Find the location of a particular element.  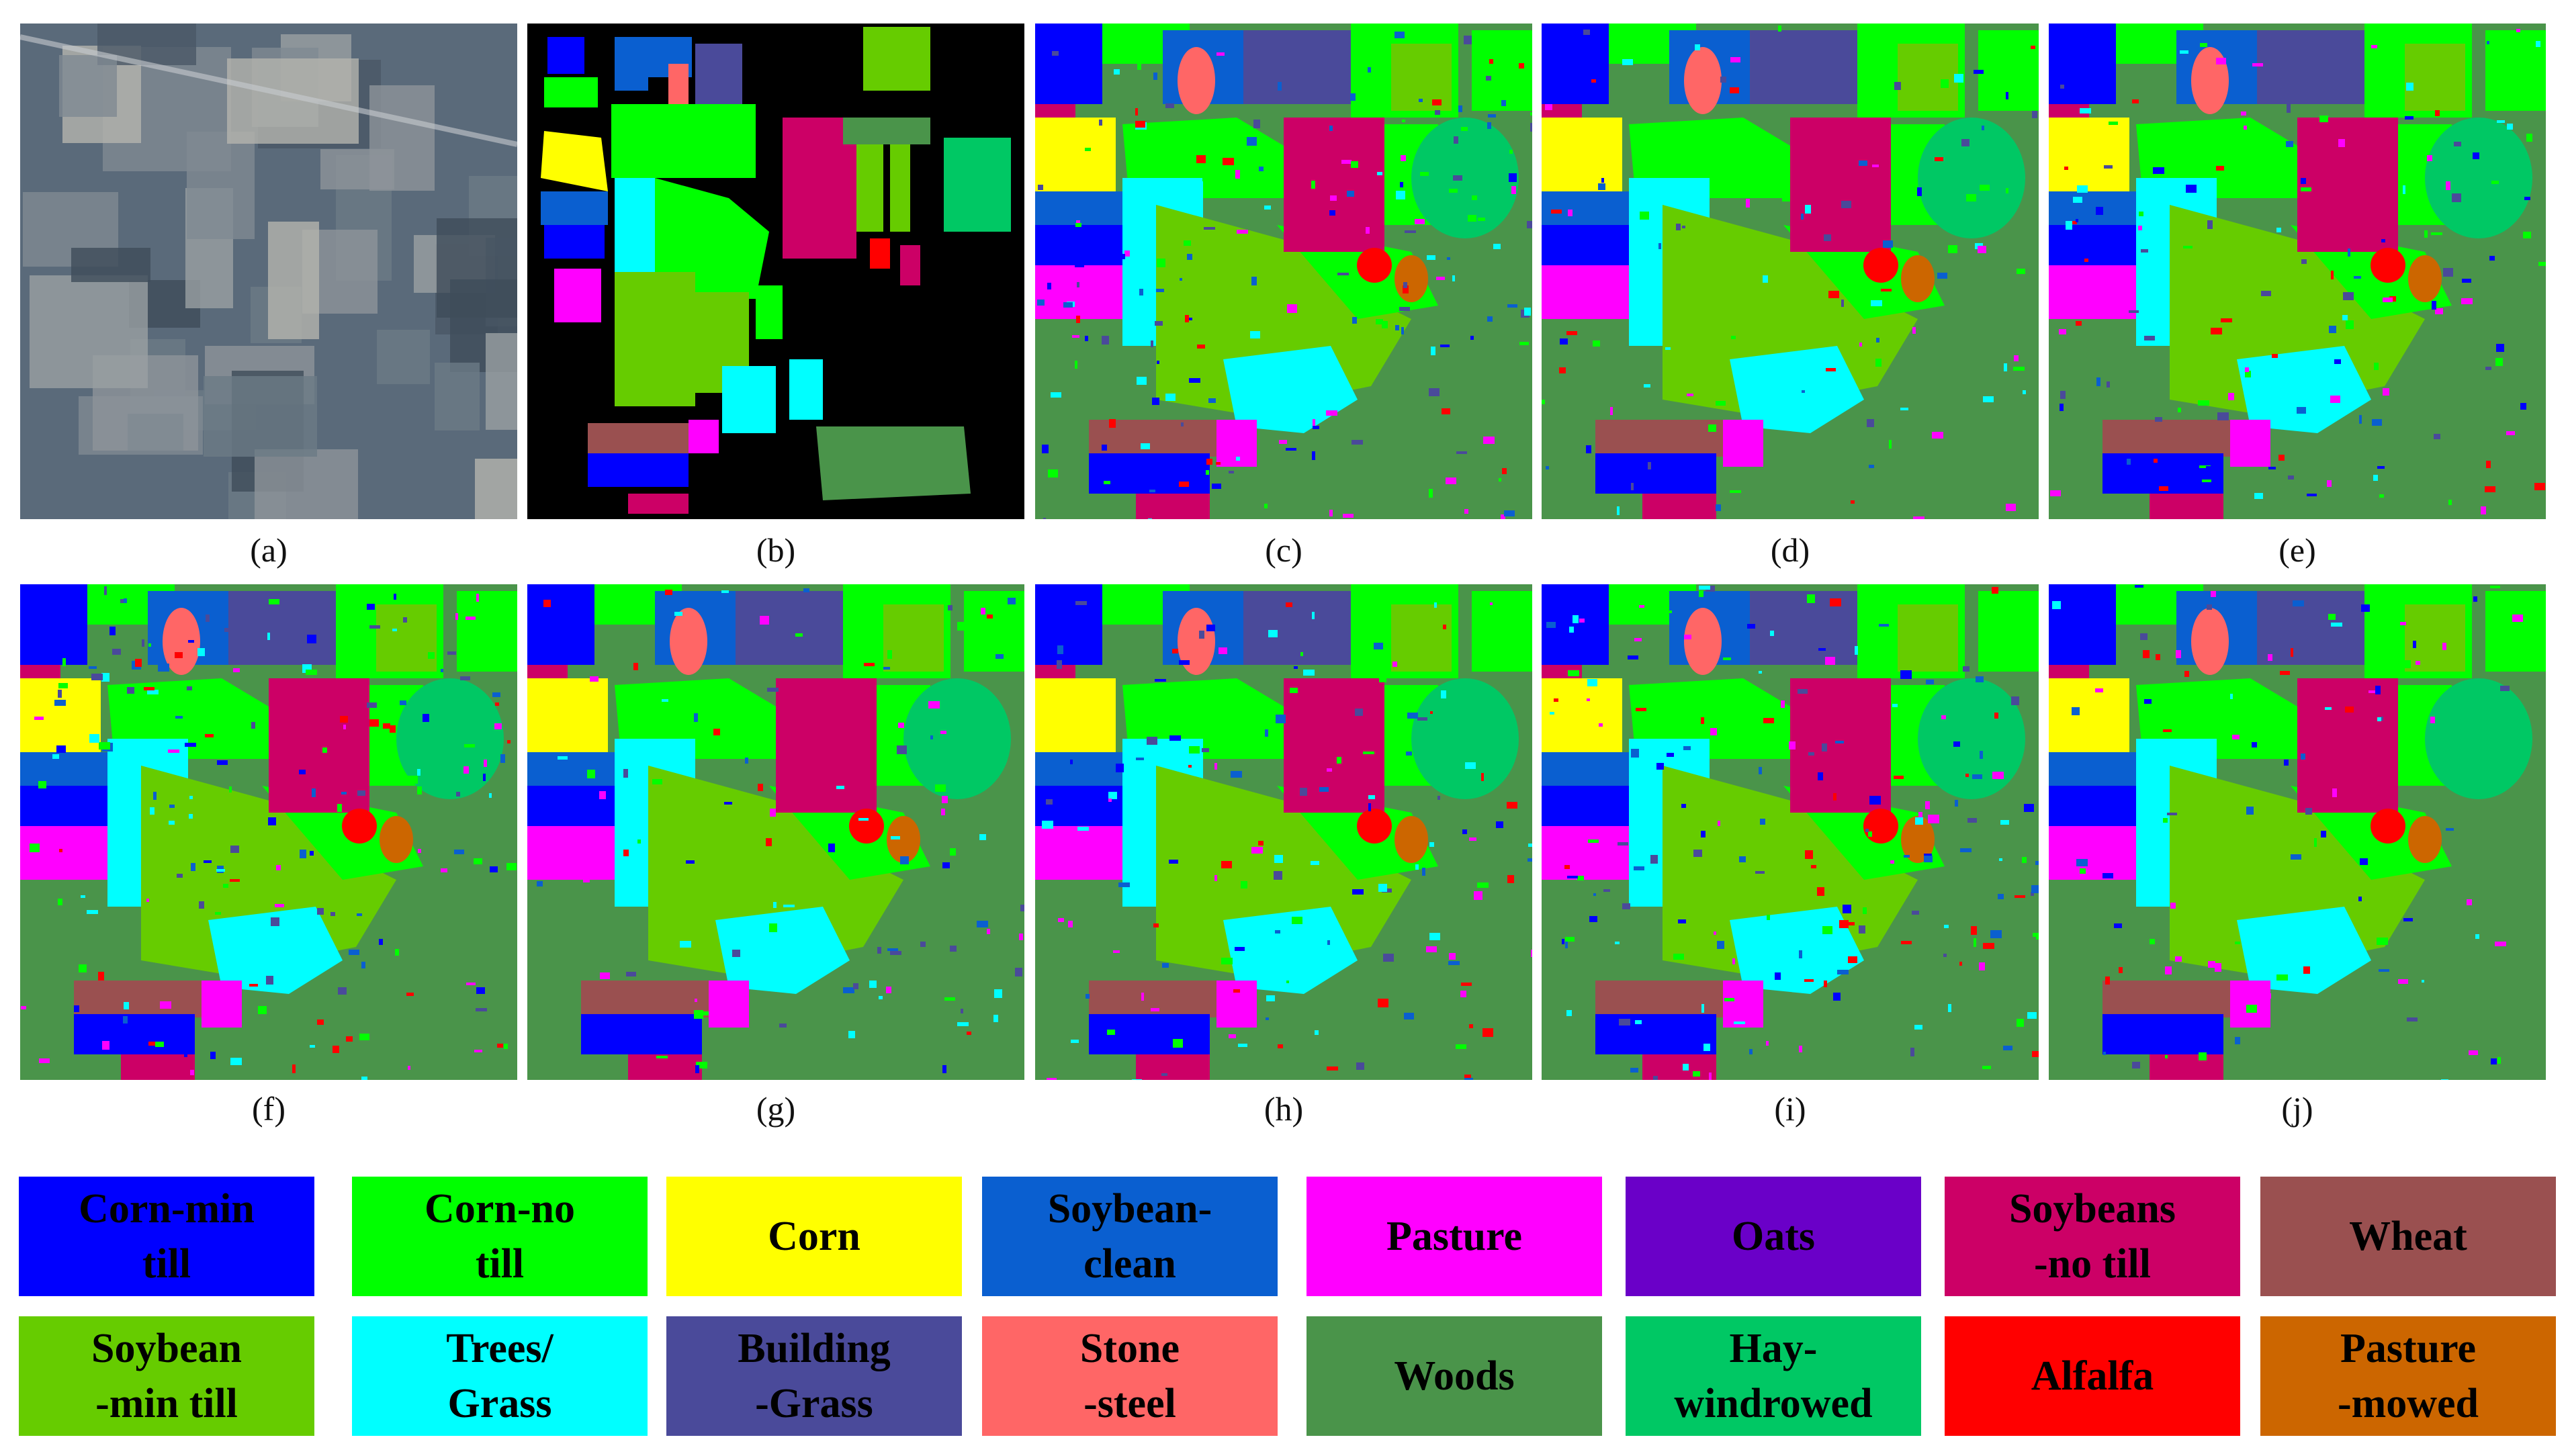

legend-label-line: Corn-no is located at coordinates (500, 1209).